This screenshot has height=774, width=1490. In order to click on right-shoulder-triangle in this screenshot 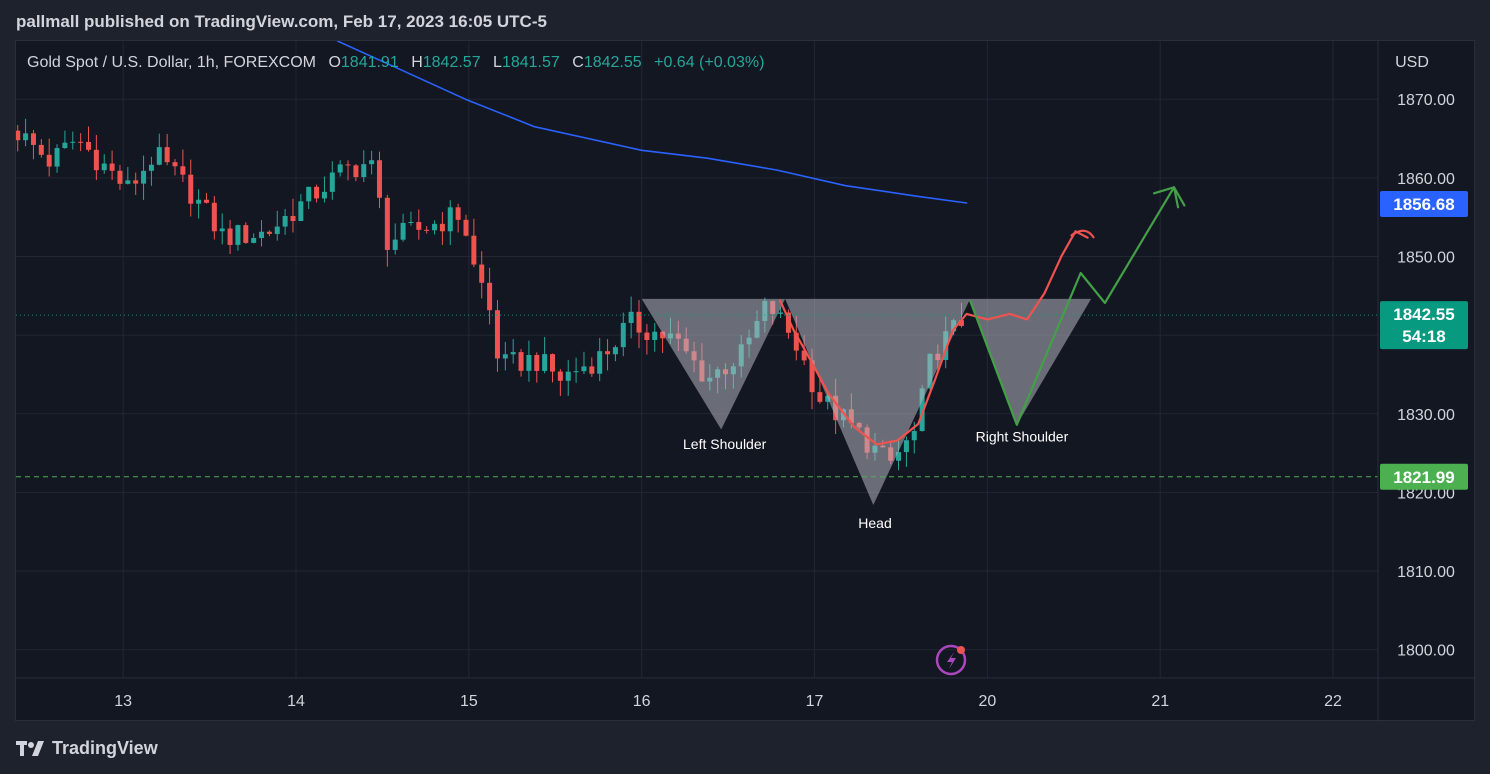, I will do `click(1031, 361)`.